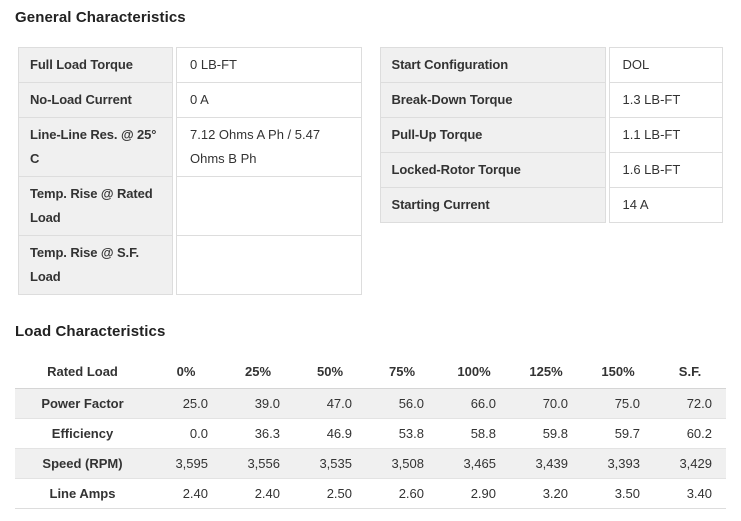 The width and height of the screenshot is (741, 521). I want to click on spec-row: Temp. Rise @ S.F. Load, so click(190, 265).